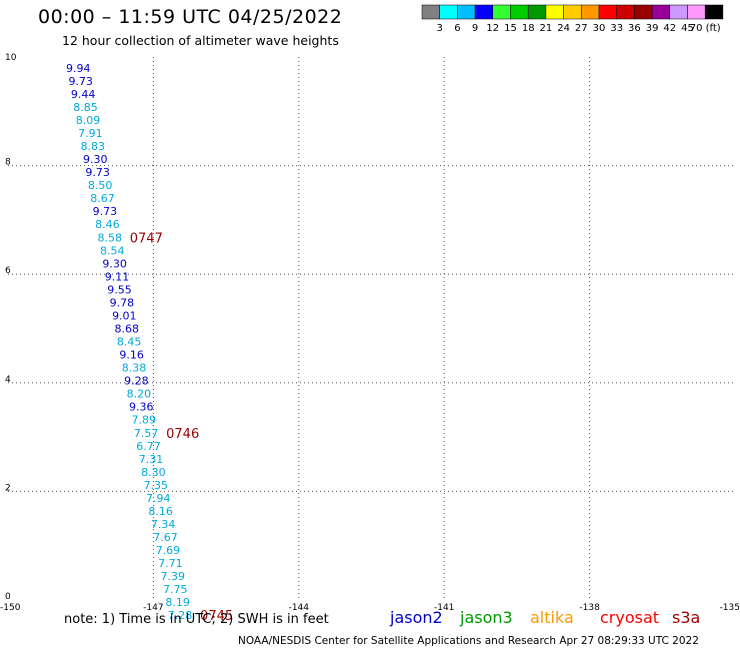 The image size is (740, 650). Describe the element at coordinates (168, 550) in the screenshot. I see `wave-height-point: 7.69` at that location.